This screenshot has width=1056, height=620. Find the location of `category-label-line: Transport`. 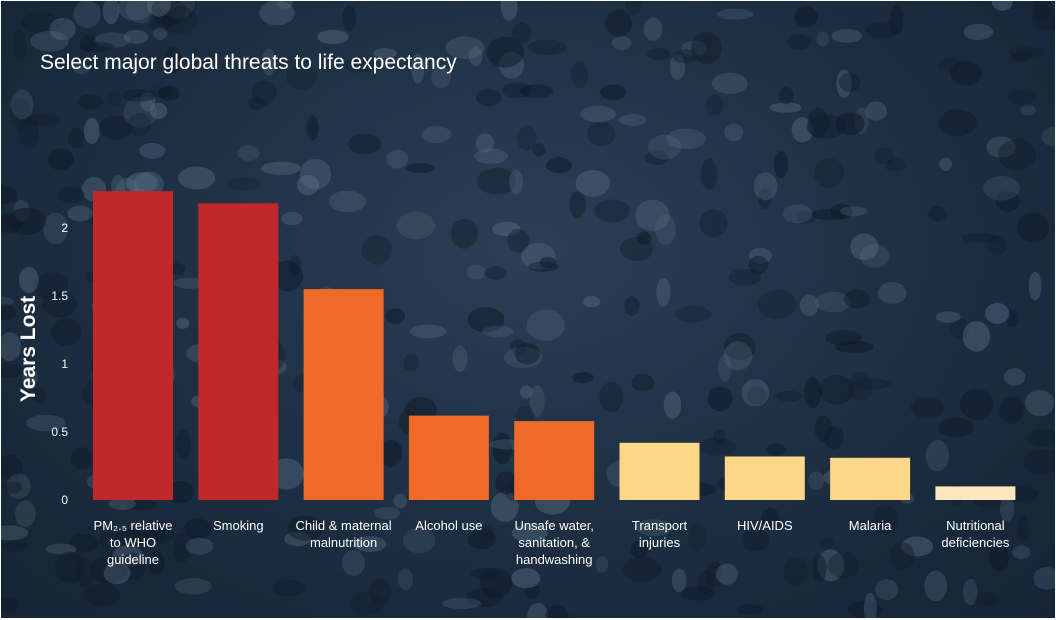

category-label-line: Transport is located at coordinates (660, 525).